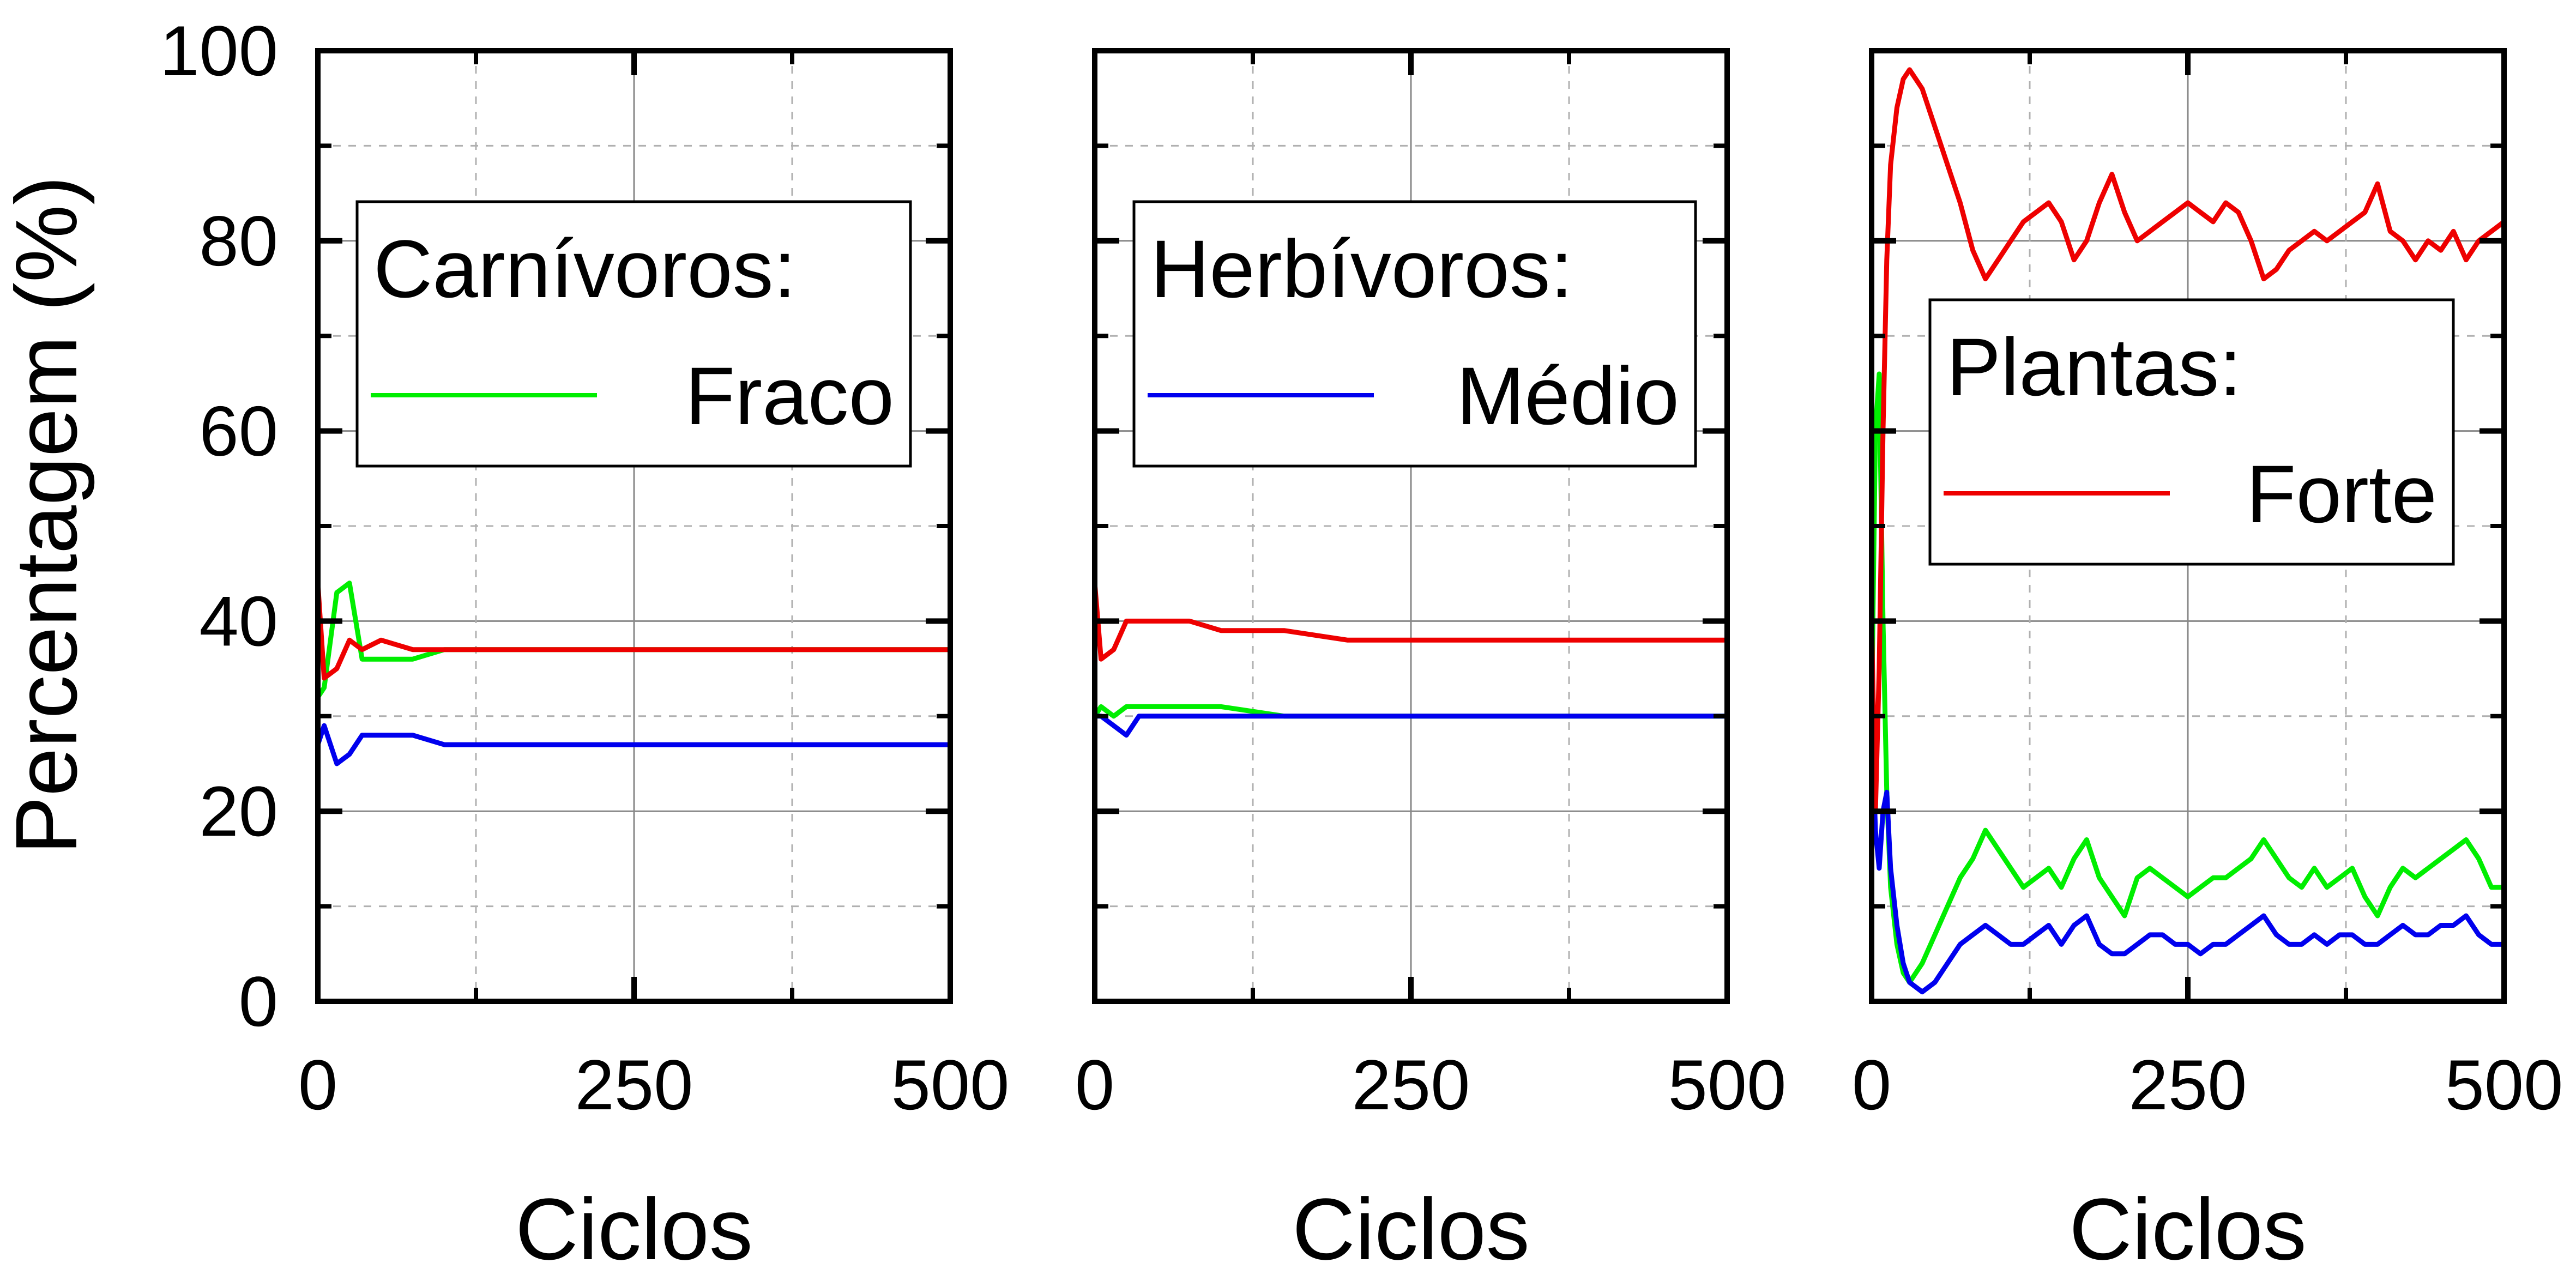 The height and width of the screenshot is (1287, 2576). I want to click on legend-entry: Fraco, so click(790, 396).